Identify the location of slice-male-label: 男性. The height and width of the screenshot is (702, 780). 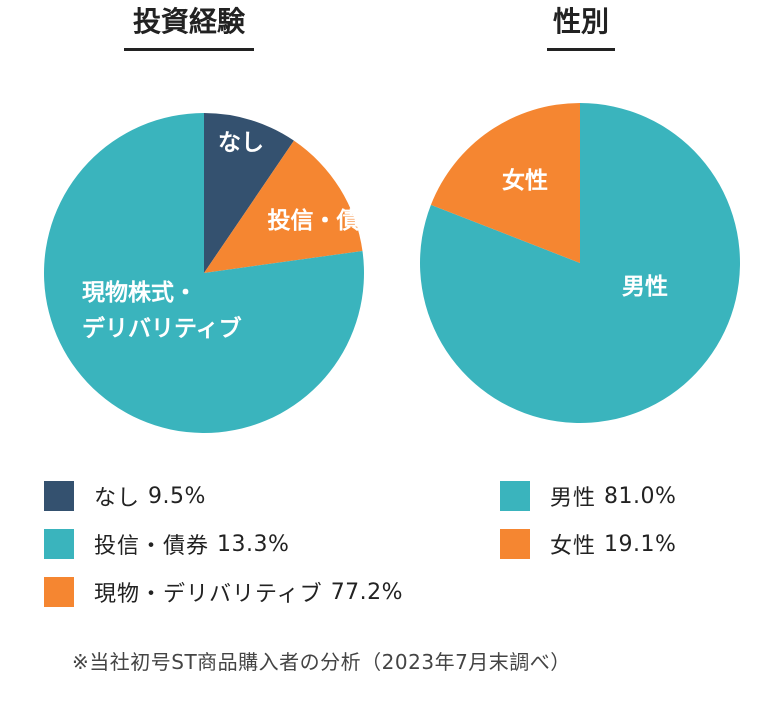
(645, 287).